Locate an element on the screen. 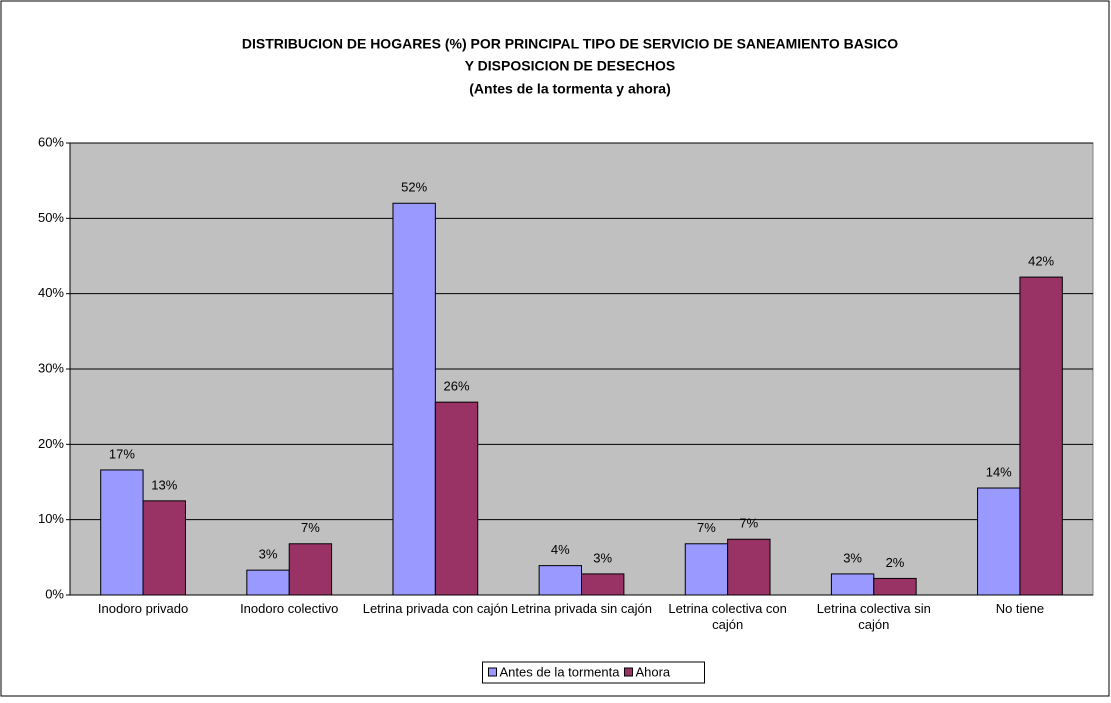 The image size is (1111, 703). legend-box is located at coordinates (593, 672).